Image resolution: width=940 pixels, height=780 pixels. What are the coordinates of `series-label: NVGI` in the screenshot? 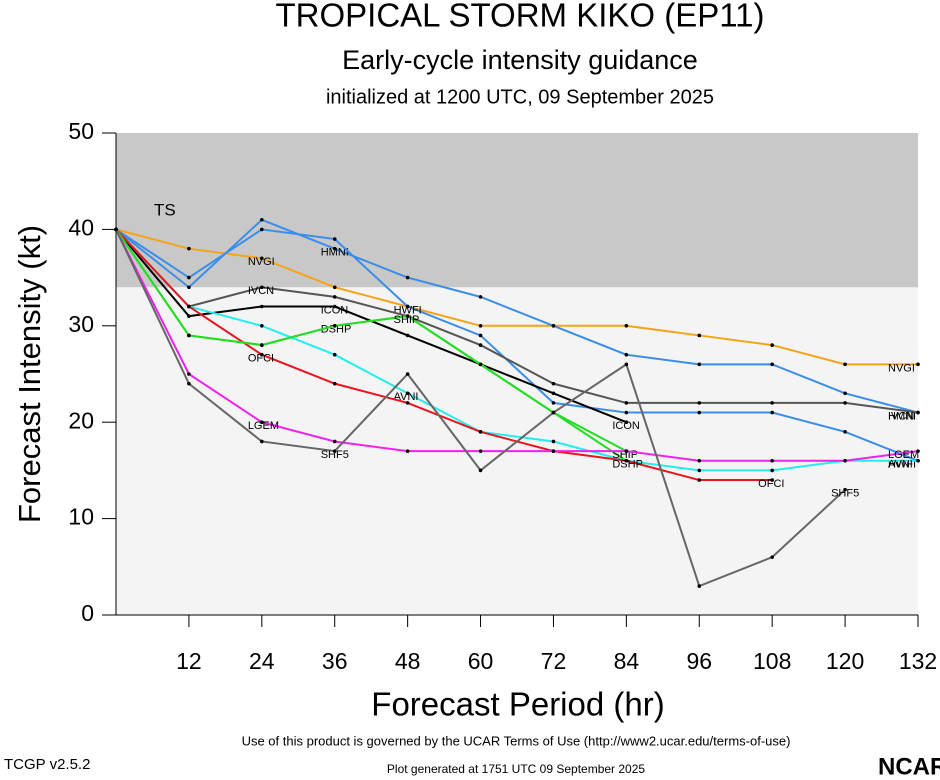 It's located at (901, 368).